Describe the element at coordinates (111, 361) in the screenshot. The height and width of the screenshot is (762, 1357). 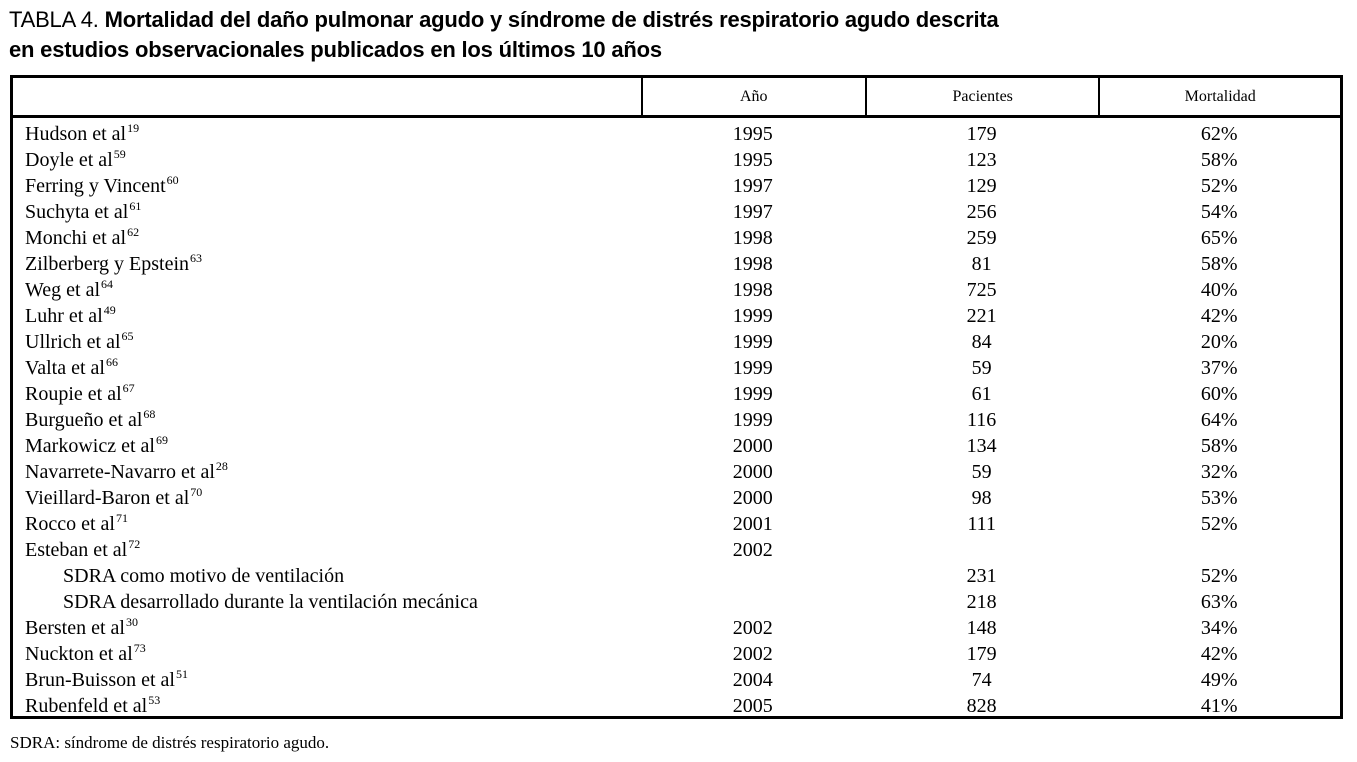
I see `reference-superscript: 66` at that location.